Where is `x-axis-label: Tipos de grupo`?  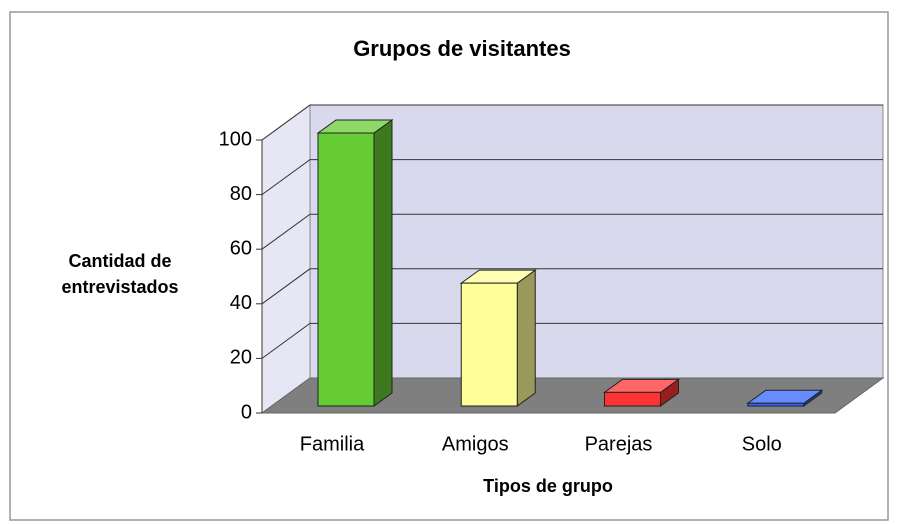 x-axis-label: Tipos de grupo is located at coordinates (548, 486).